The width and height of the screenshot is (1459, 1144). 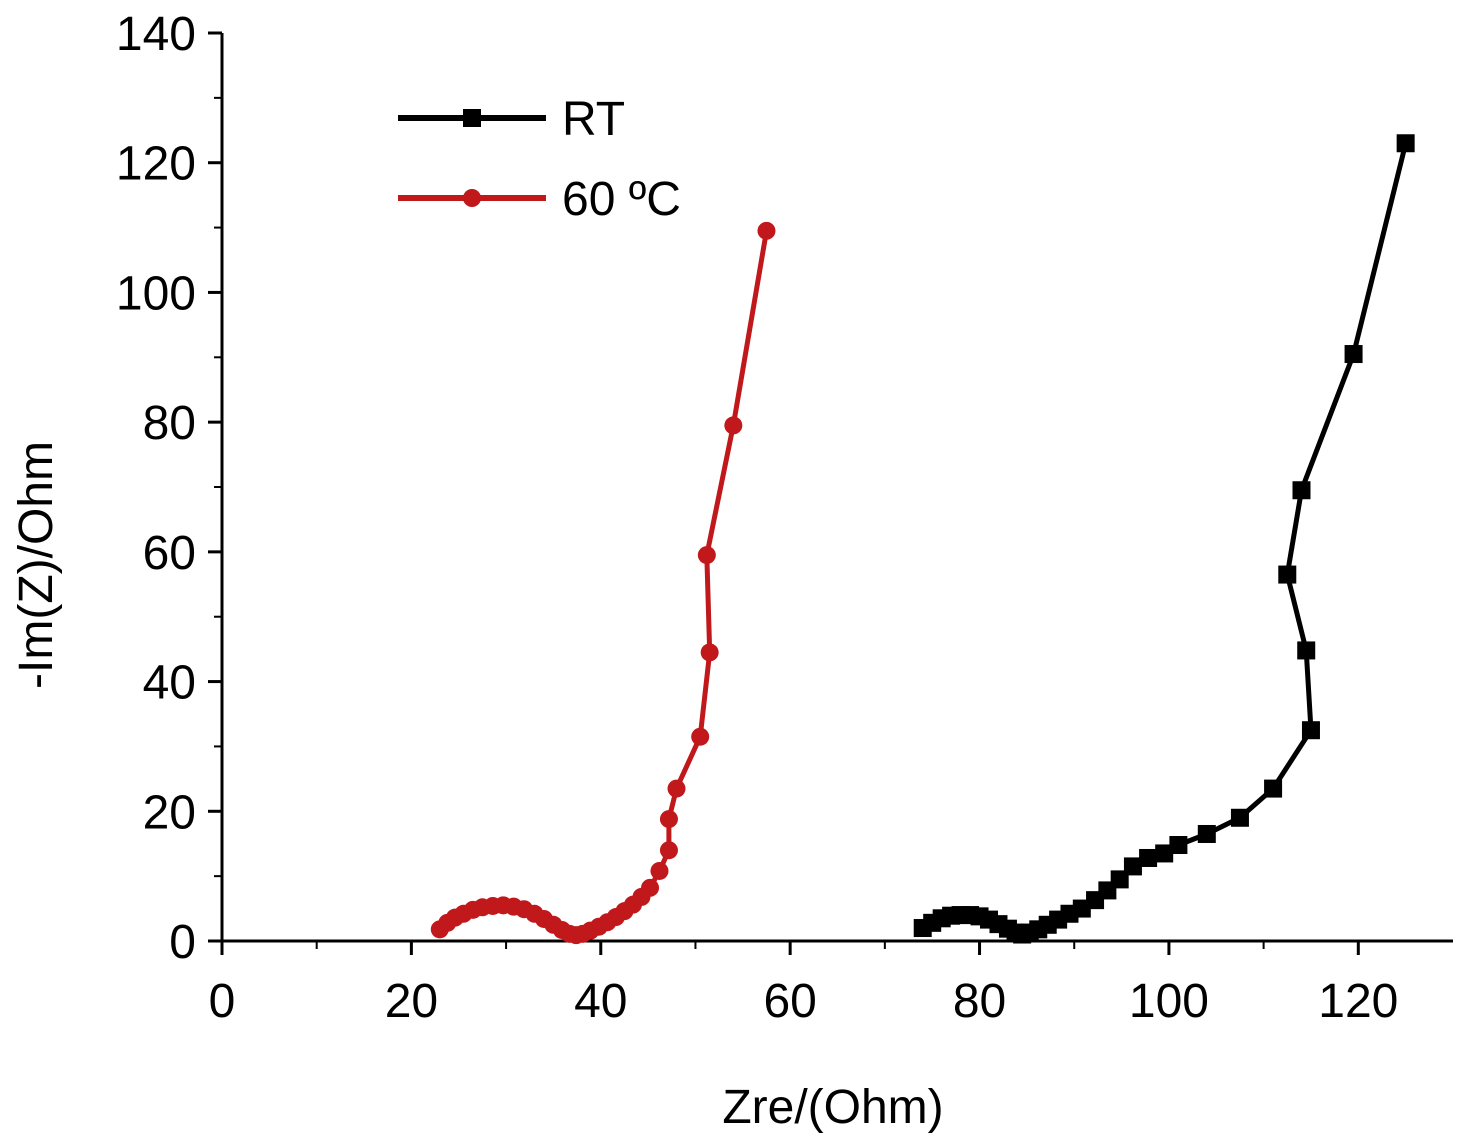 What do you see at coordinates (156, 164) in the screenshot?
I see `y-tick-label: 120` at bounding box center [156, 164].